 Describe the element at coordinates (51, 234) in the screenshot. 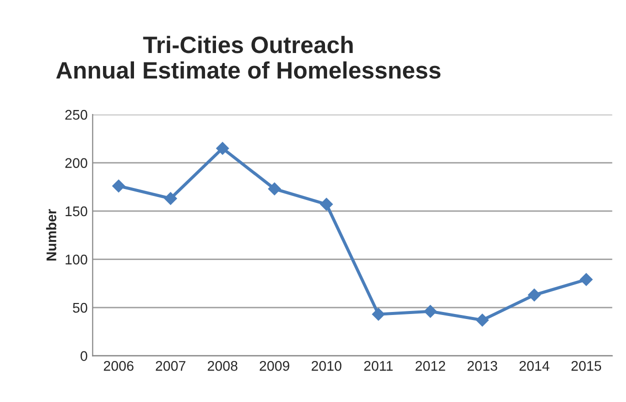

I see `y-axis-title: Number` at that location.